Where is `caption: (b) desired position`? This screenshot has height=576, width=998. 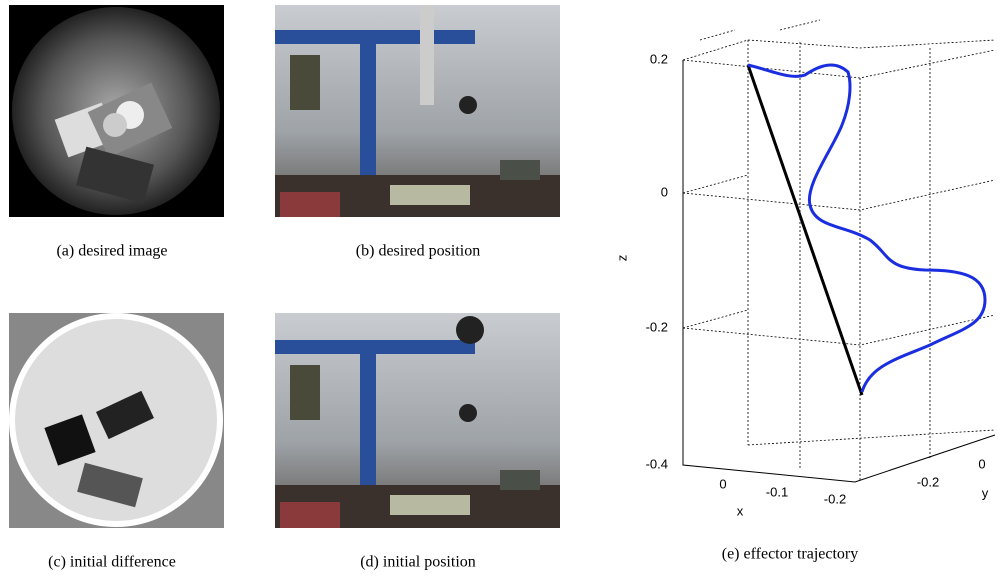
caption: (b) desired position is located at coordinates (418, 251).